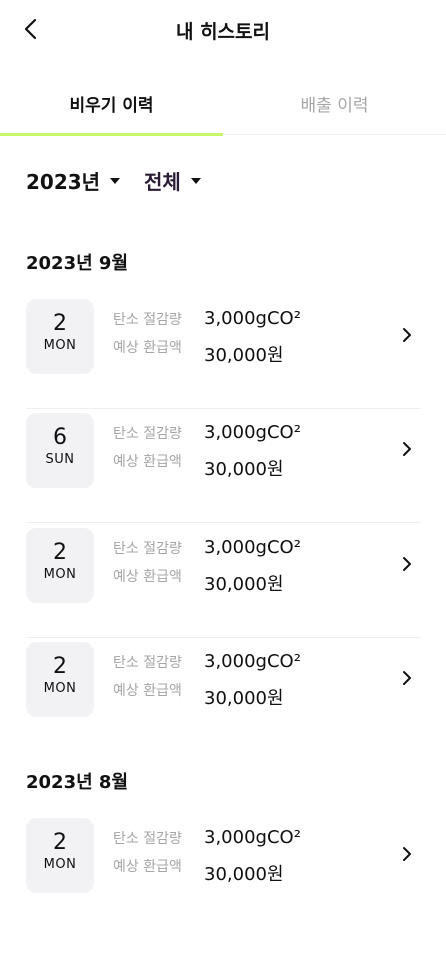 The height and width of the screenshot is (972, 446). What do you see at coordinates (30, 29) in the screenshot?
I see `chevron-left-icon` at bounding box center [30, 29].